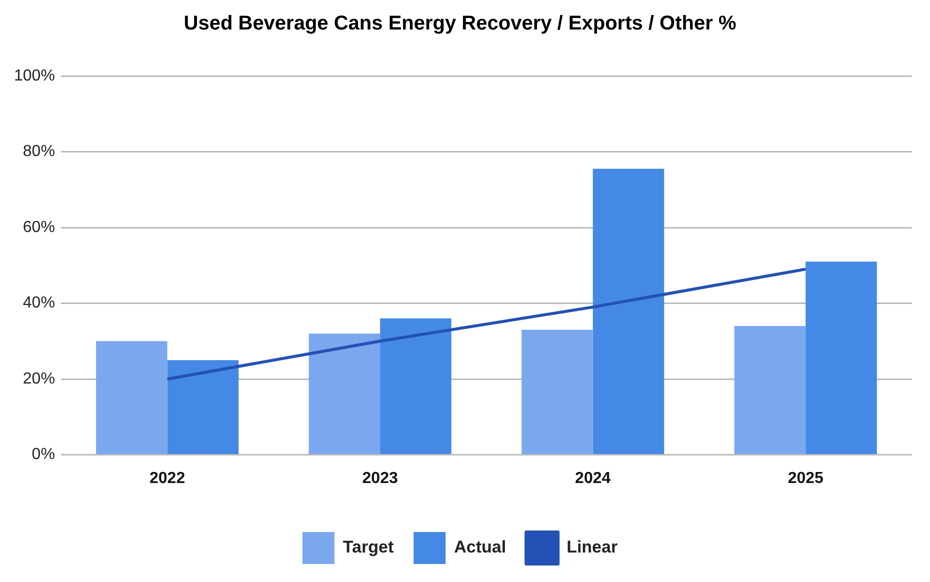 The height and width of the screenshot is (582, 930). What do you see at coordinates (168, 478) in the screenshot?
I see `x-tick-label: 2022` at bounding box center [168, 478].